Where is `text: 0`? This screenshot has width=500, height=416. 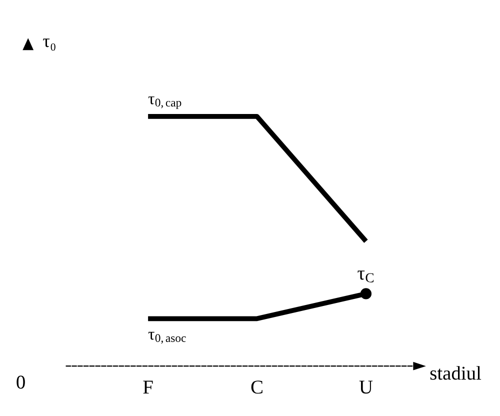 text: 0 is located at coordinates (20, 382).